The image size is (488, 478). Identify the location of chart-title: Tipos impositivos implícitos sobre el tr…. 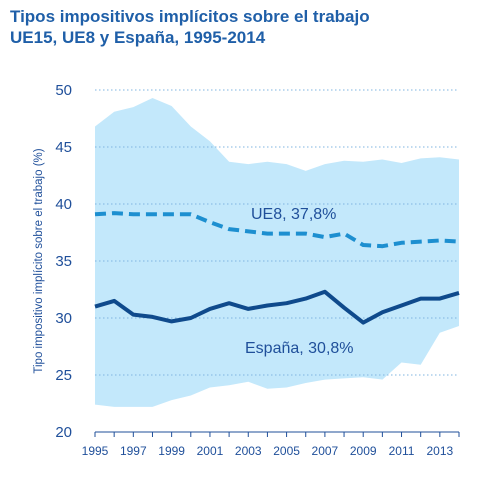
(190, 16).